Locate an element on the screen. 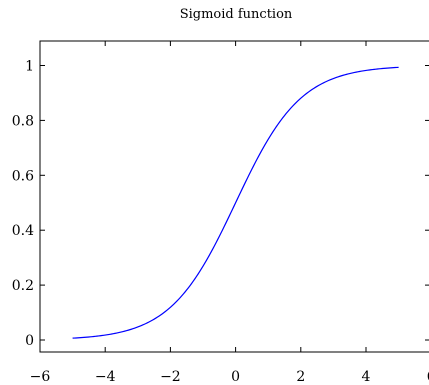 This screenshot has height=385, width=429. x-tick-label: −6 is located at coordinates (40, 377).